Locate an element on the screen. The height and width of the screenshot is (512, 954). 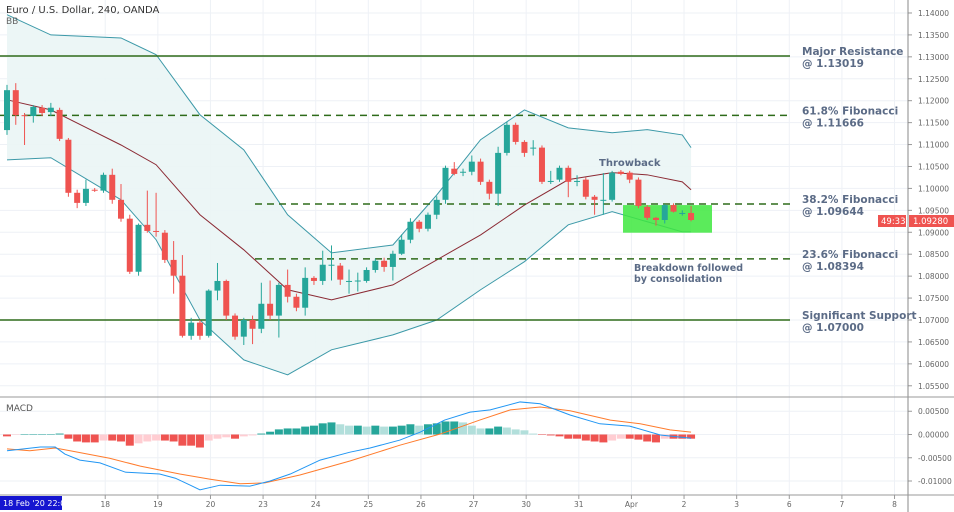
price-tick-label: 1.08000 is located at coordinates (933, 276).